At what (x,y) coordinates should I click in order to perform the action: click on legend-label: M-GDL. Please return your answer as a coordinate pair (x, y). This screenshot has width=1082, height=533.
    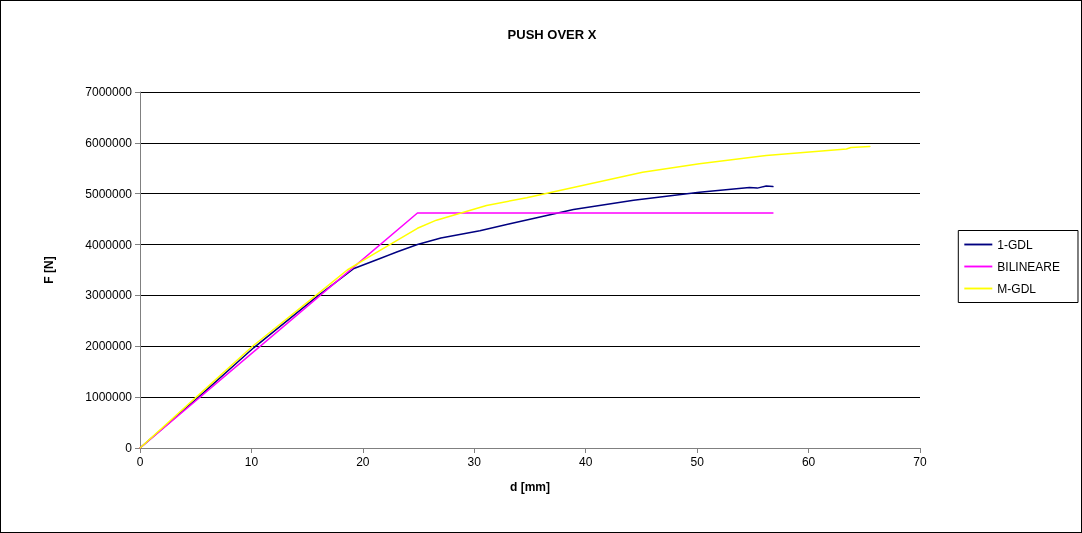
    Looking at the image, I should click on (1017, 288).